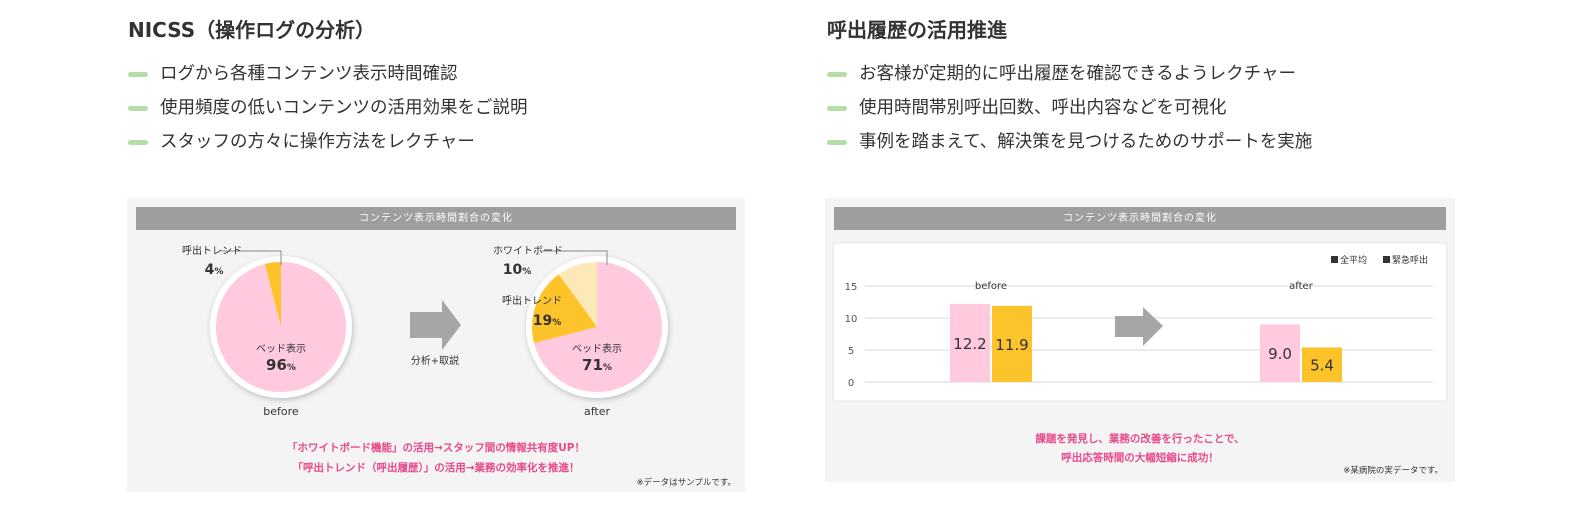 The width and height of the screenshot is (1588, 522). I want to click on right-bullet-item: 事例を踏まえて、解決策を見つけるためのサポートを実施, so click(1069, 145).